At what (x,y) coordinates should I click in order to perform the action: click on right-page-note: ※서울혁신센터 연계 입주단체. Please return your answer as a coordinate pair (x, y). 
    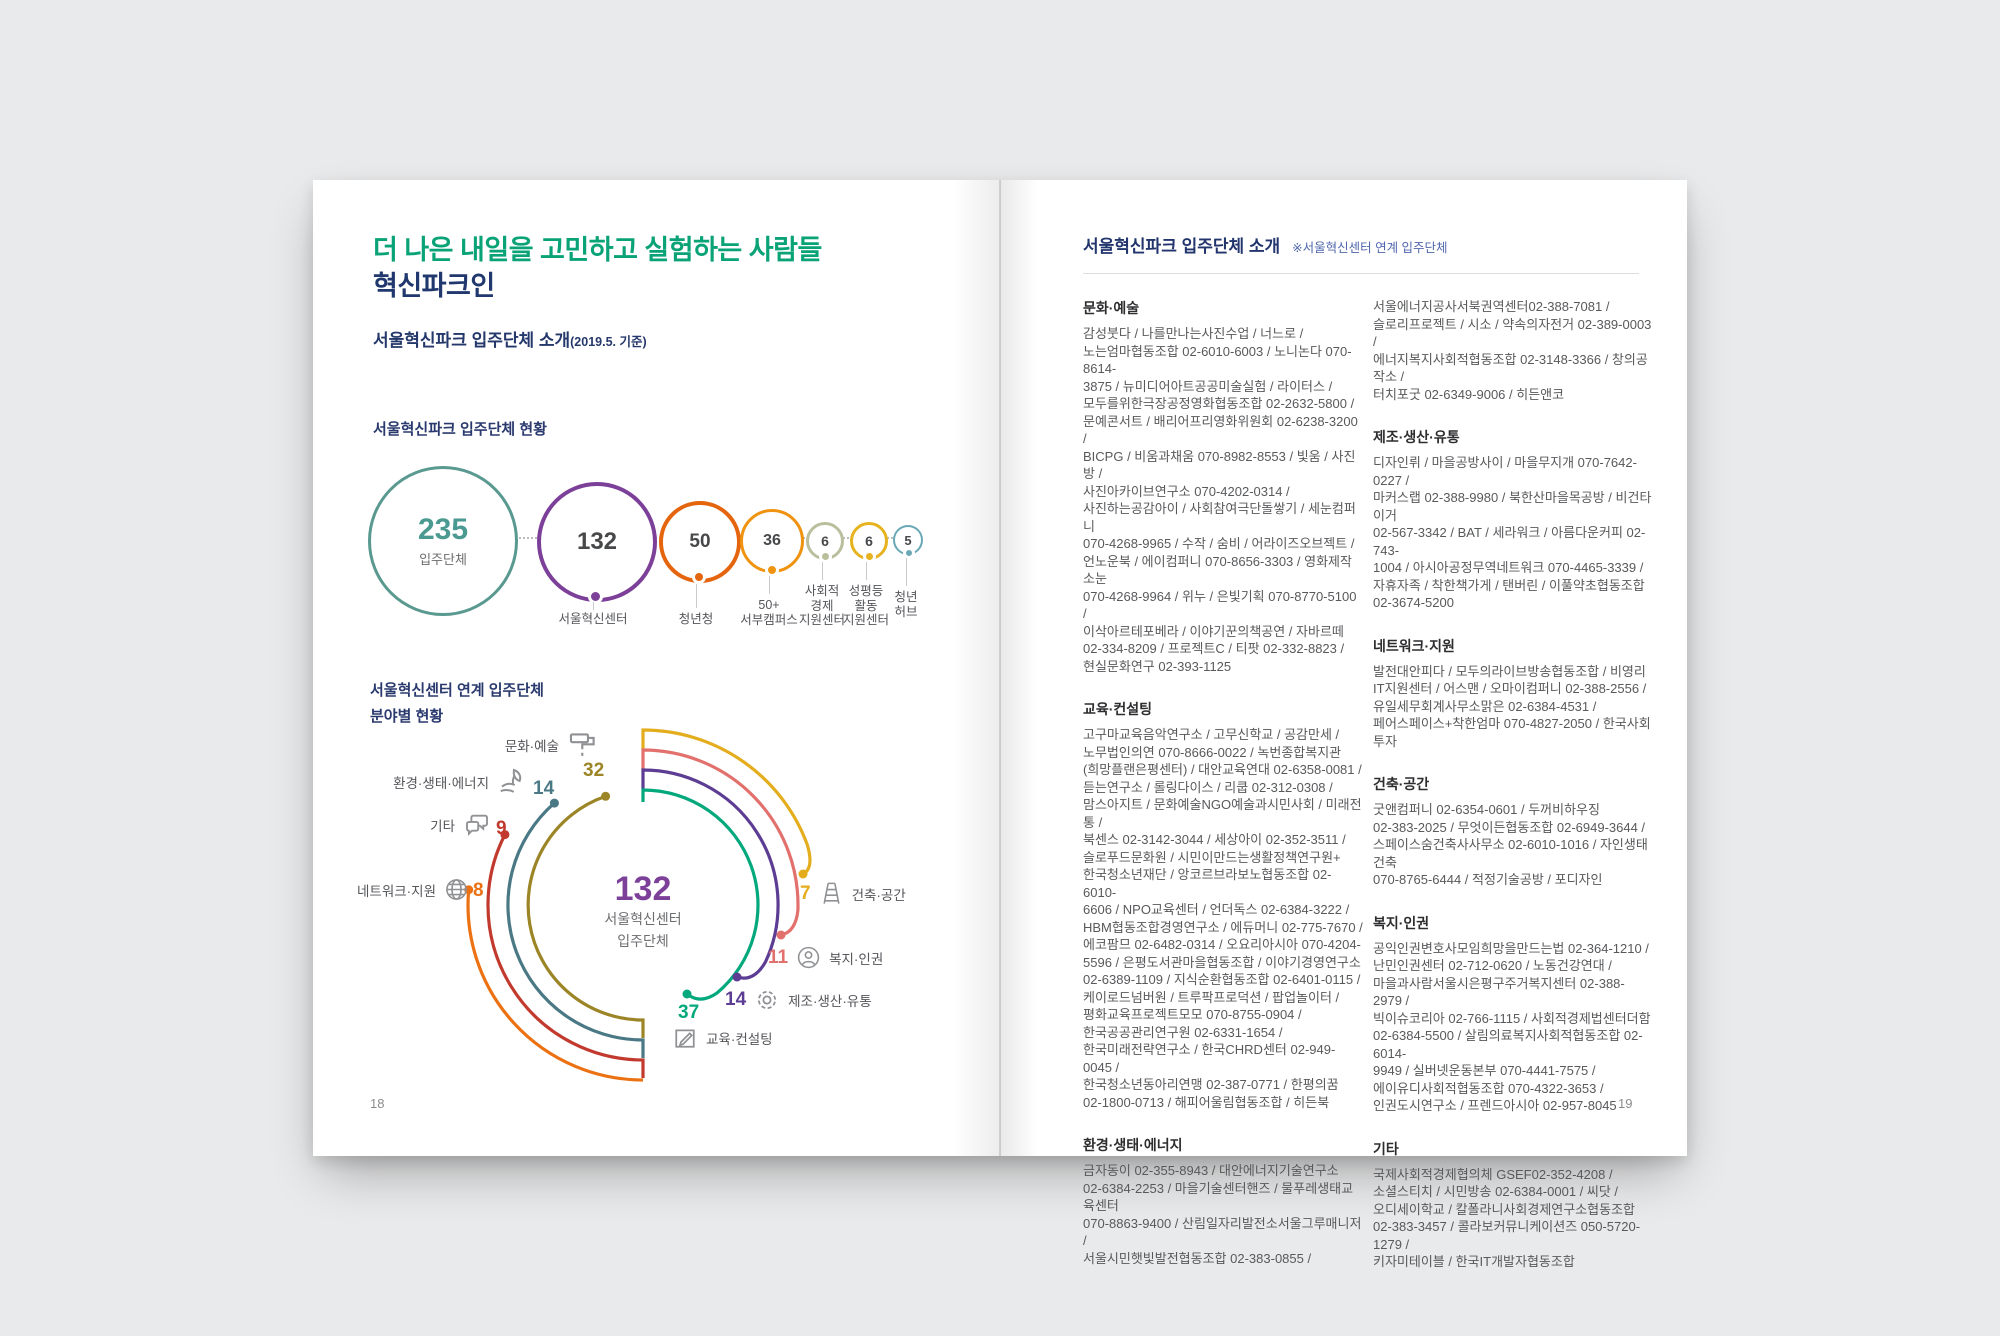
    Looking at the image, I should click on (1370, 248).